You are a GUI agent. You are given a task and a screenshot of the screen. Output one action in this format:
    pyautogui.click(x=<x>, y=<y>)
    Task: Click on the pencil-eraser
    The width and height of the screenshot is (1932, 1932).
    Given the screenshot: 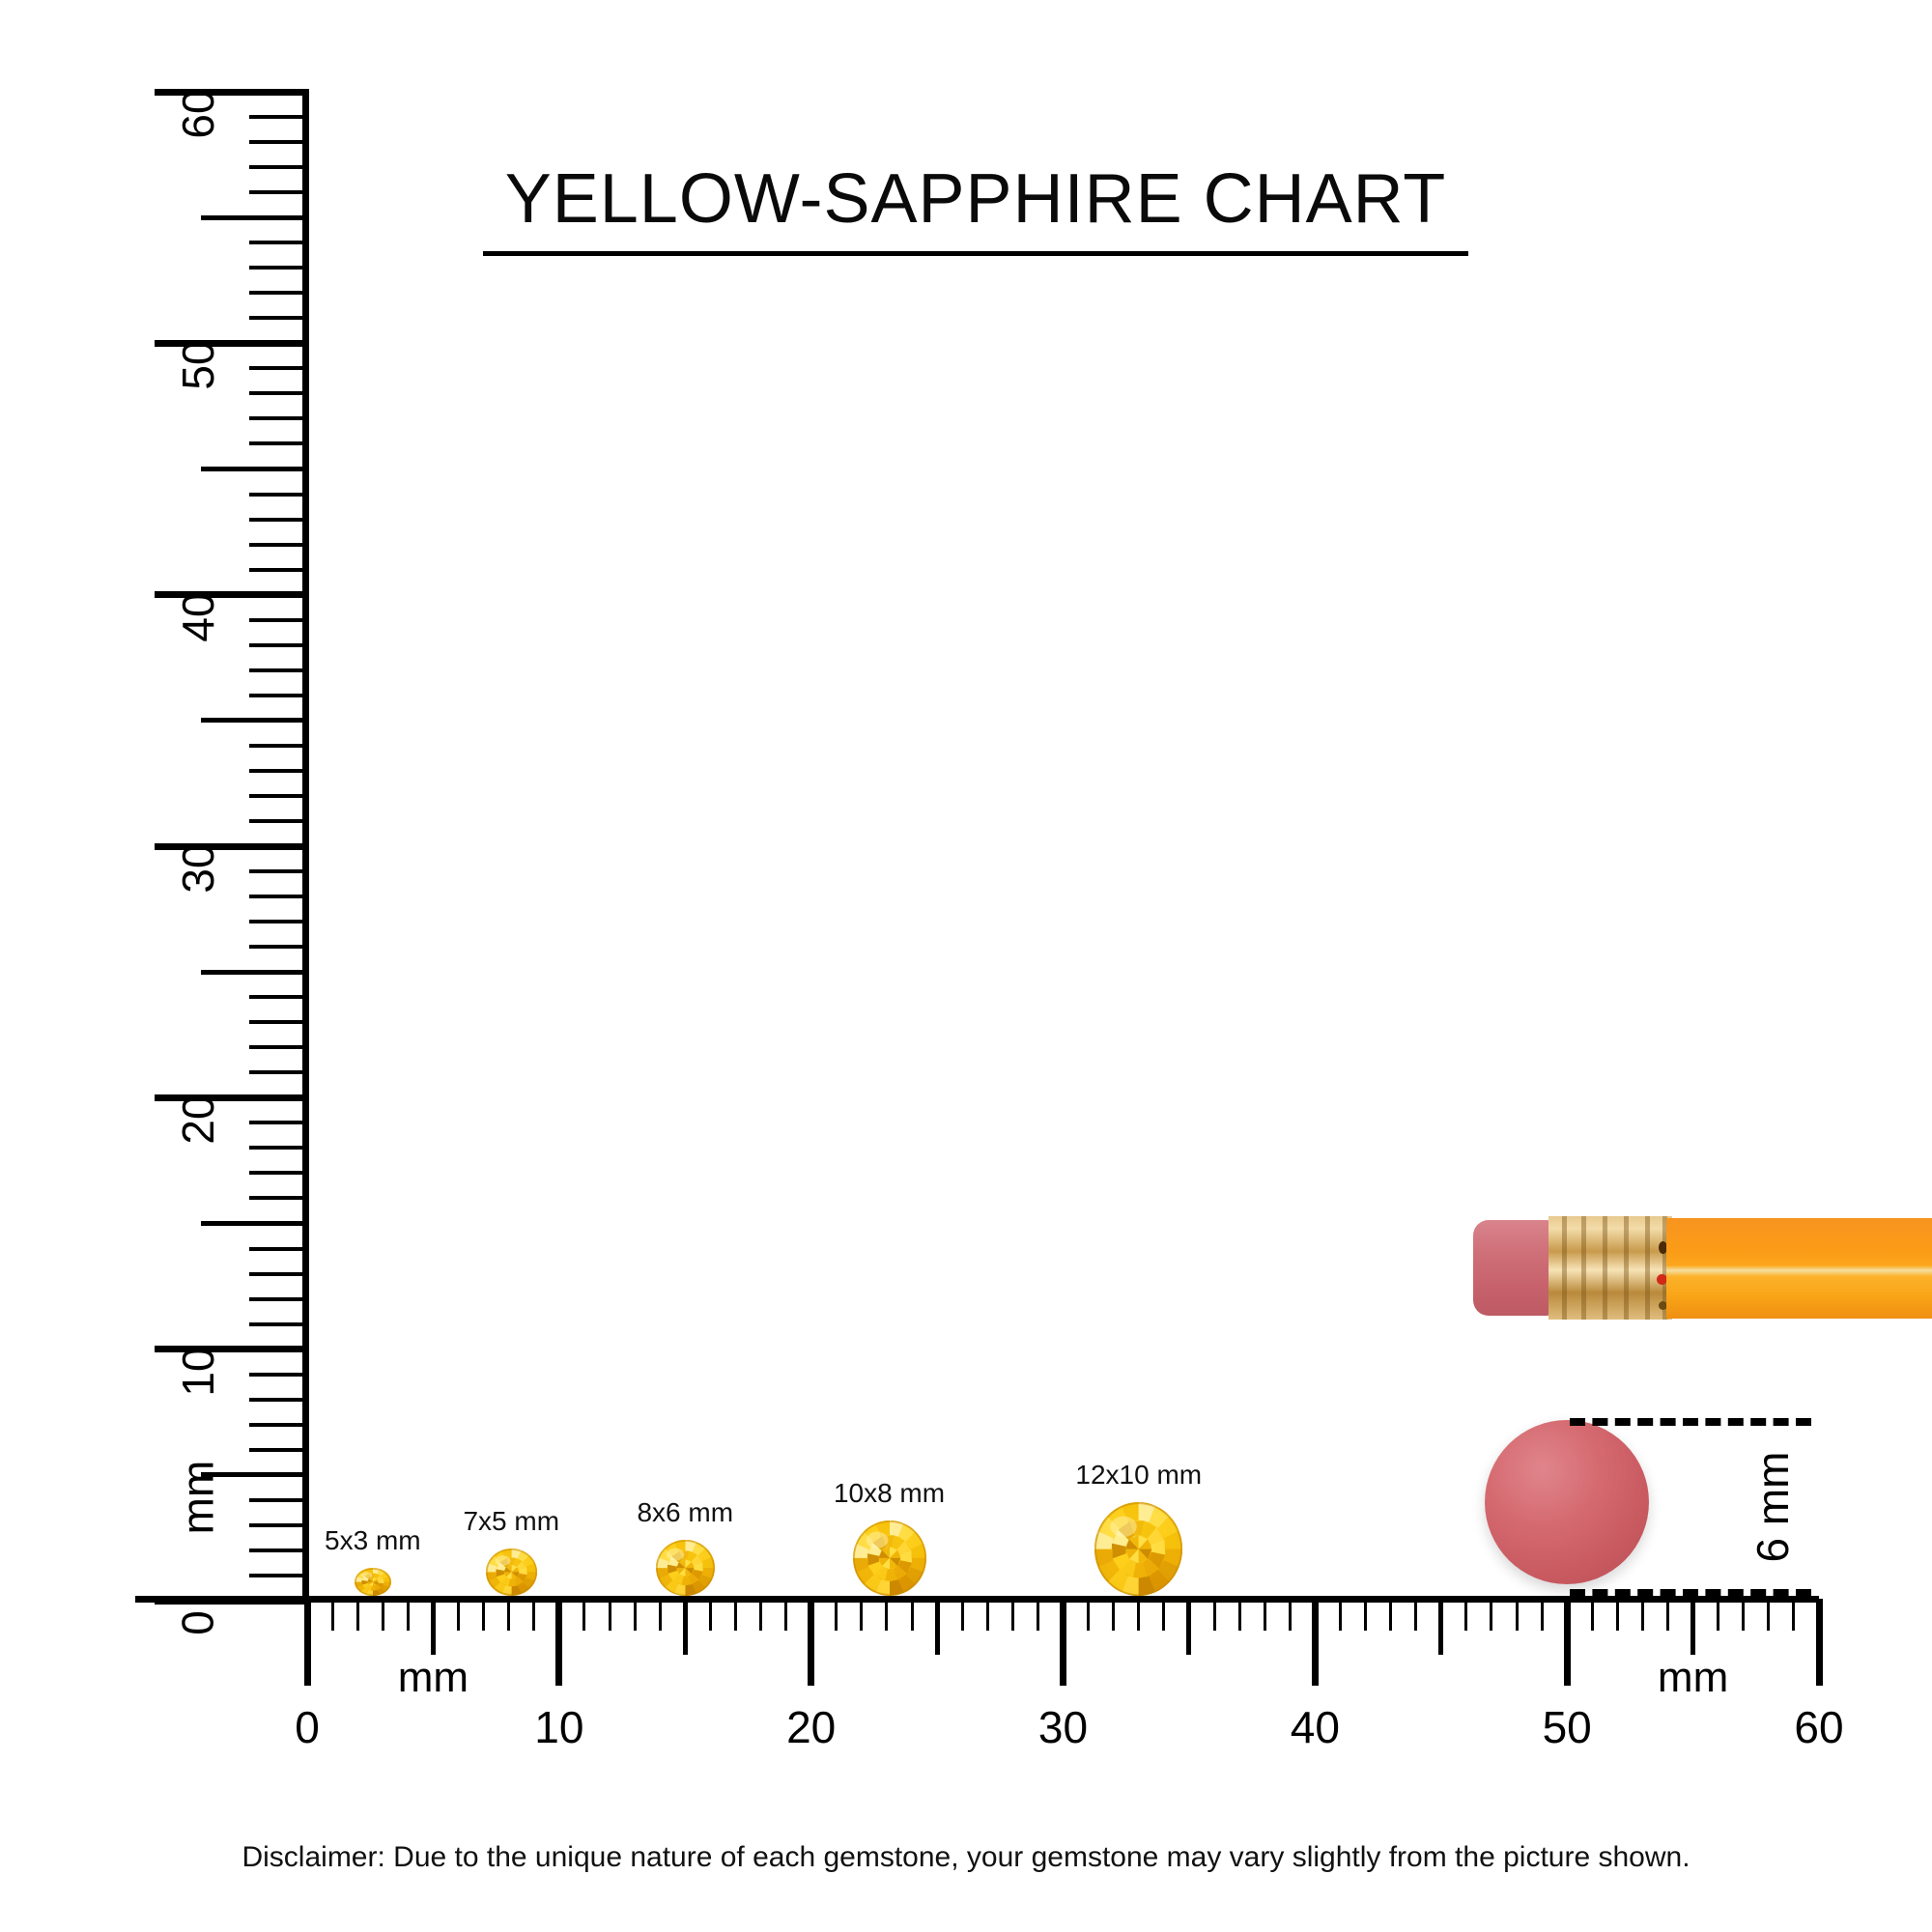 What is the action you would take?
    pyautogui.click(x=1512, y=1268)
    